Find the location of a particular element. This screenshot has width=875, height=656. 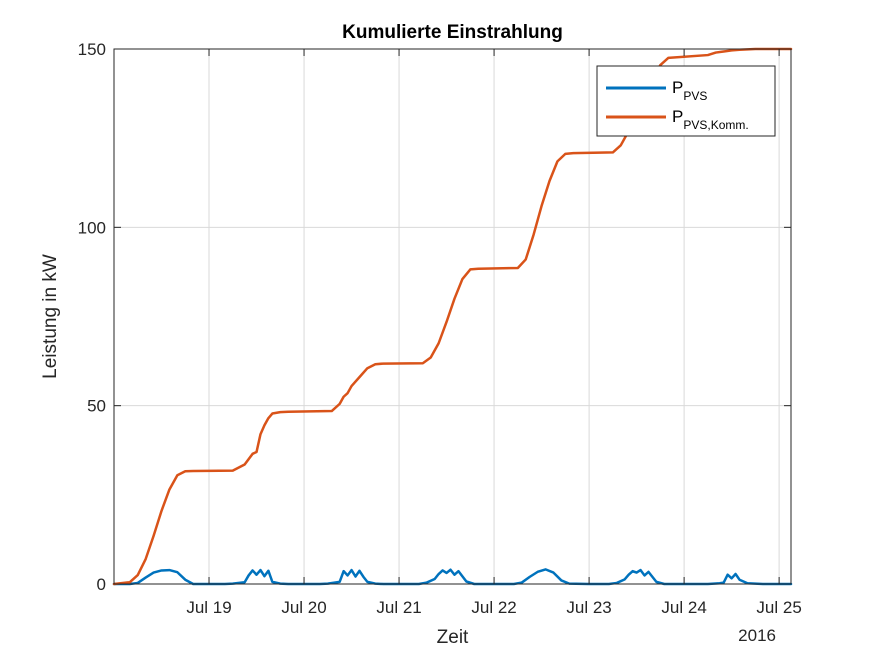

y-tick-label: 50 is located at coordinates (96, 406).